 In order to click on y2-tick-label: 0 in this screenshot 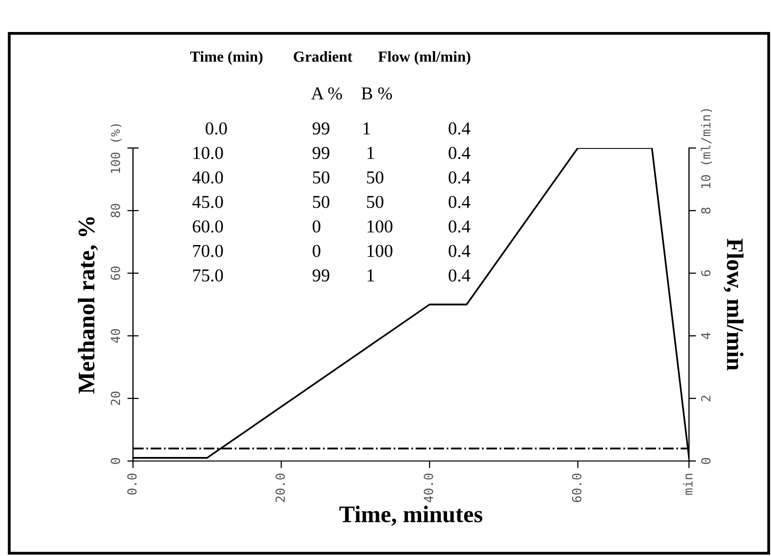, I will do `click(706, 461)`.